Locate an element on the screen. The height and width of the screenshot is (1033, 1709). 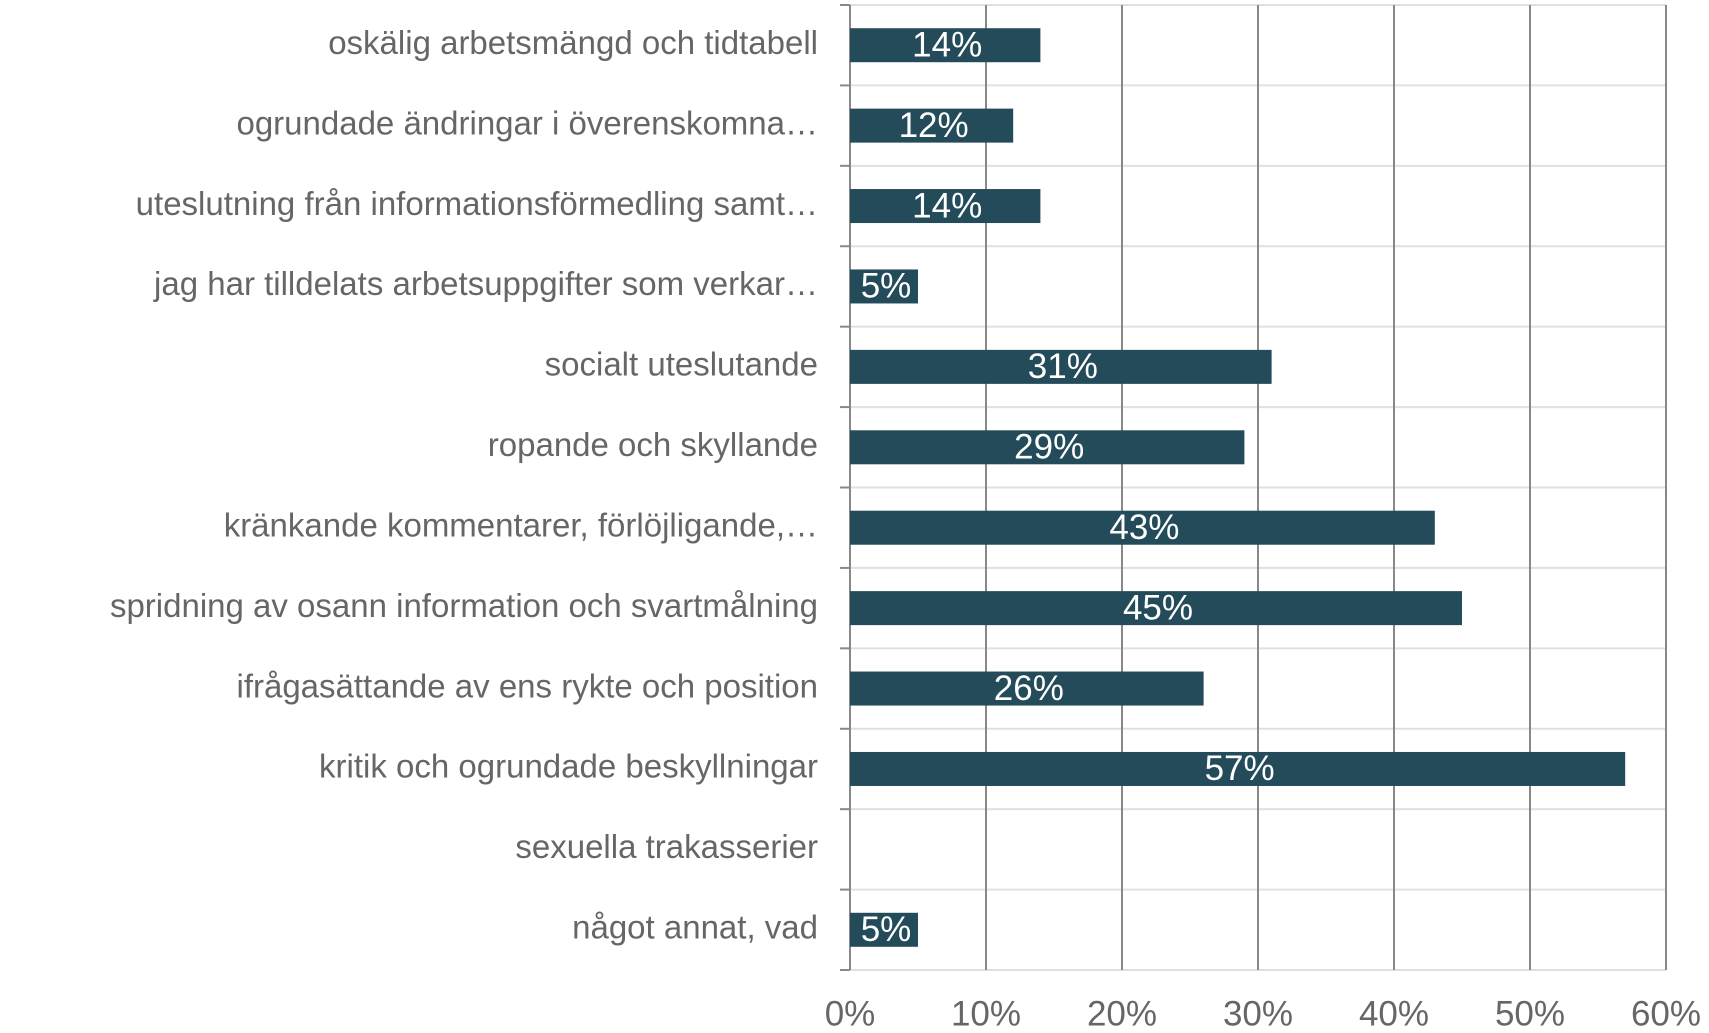
x-tick-label: 30% is located at coordinates (1258, 1013).